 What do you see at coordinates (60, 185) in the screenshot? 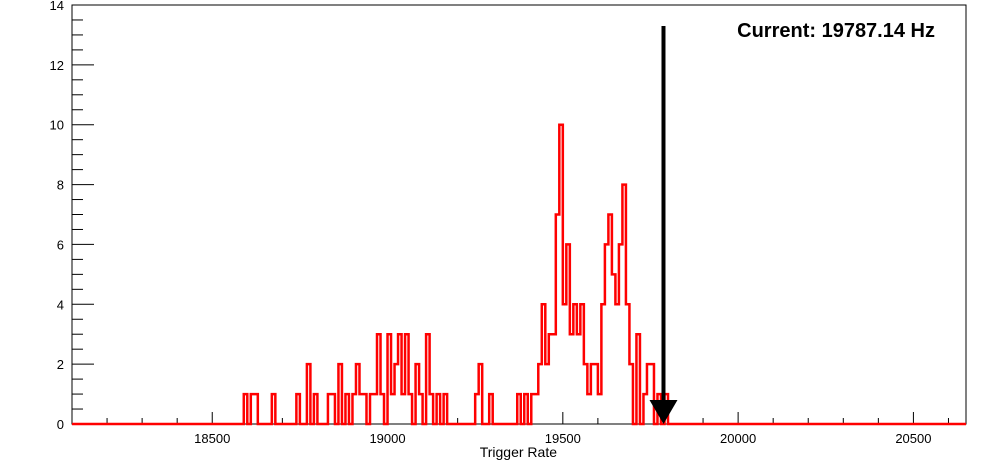
I see `y-tick-label: 8` at bounding box center [60, 185].